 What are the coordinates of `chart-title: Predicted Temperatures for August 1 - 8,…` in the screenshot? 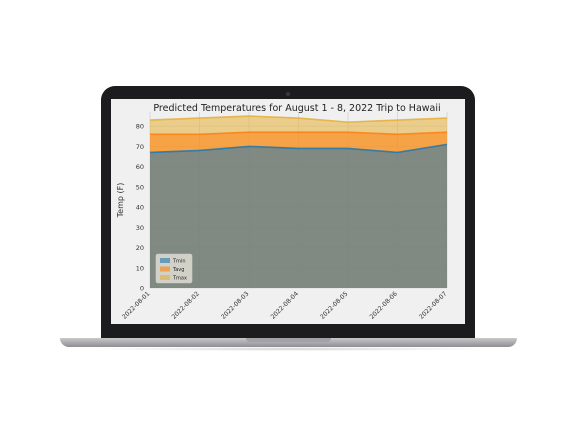 It's located at (296, 108).